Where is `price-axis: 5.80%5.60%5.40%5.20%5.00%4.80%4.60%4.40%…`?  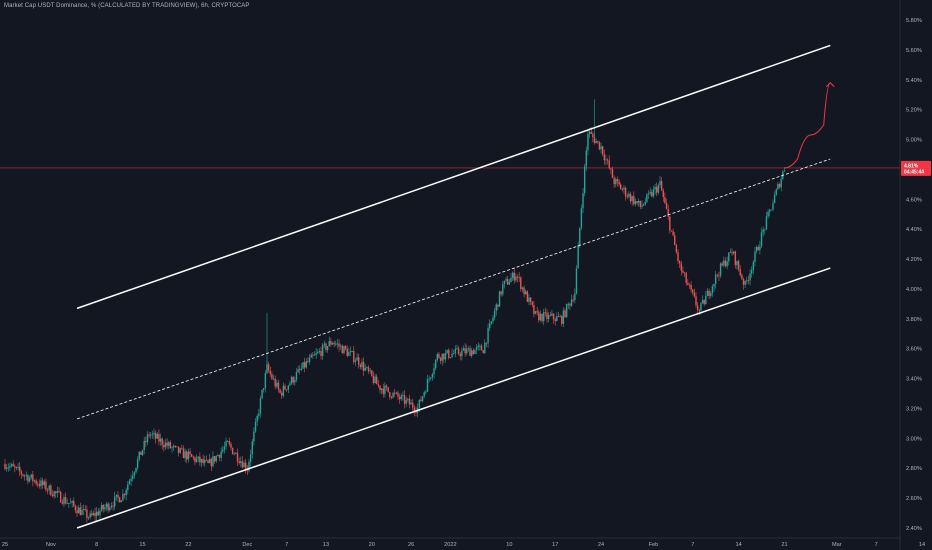 price-axis: 5.80%5.60%5.40%5.20%5.00%4.80%4.60%4.40%… is located at coordinates (914, 275).